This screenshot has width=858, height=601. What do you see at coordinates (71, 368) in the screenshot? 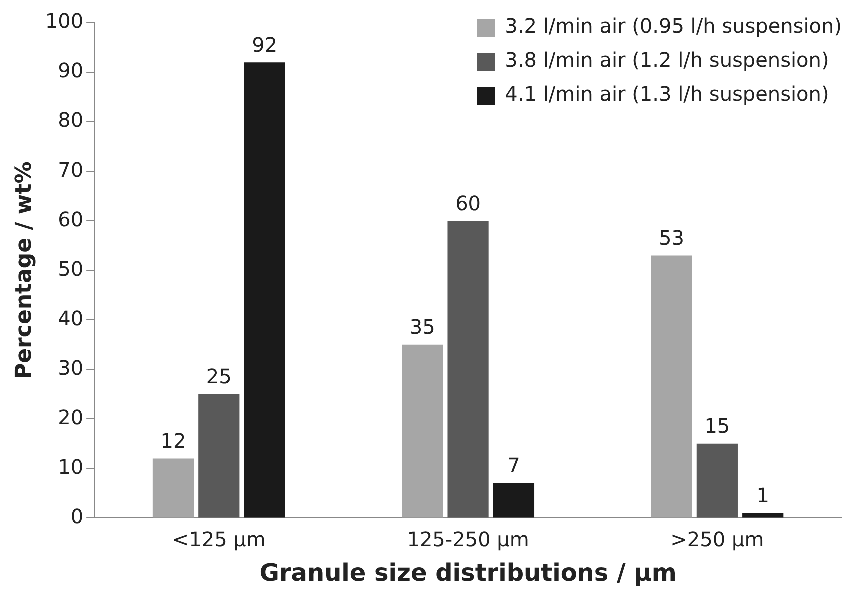
I see `y-tick-label: 30` at bounding box center [71, 368].